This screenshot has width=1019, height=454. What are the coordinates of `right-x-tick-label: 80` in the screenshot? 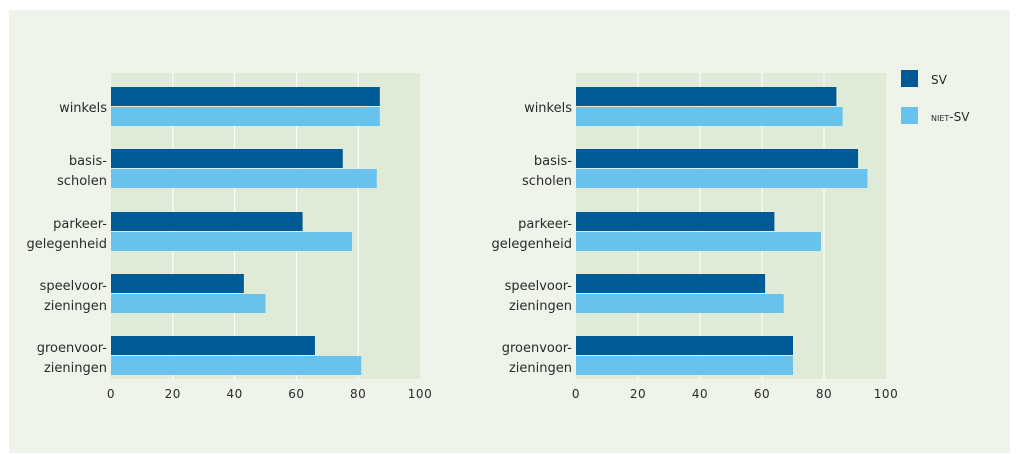 It's located at (824, 394).